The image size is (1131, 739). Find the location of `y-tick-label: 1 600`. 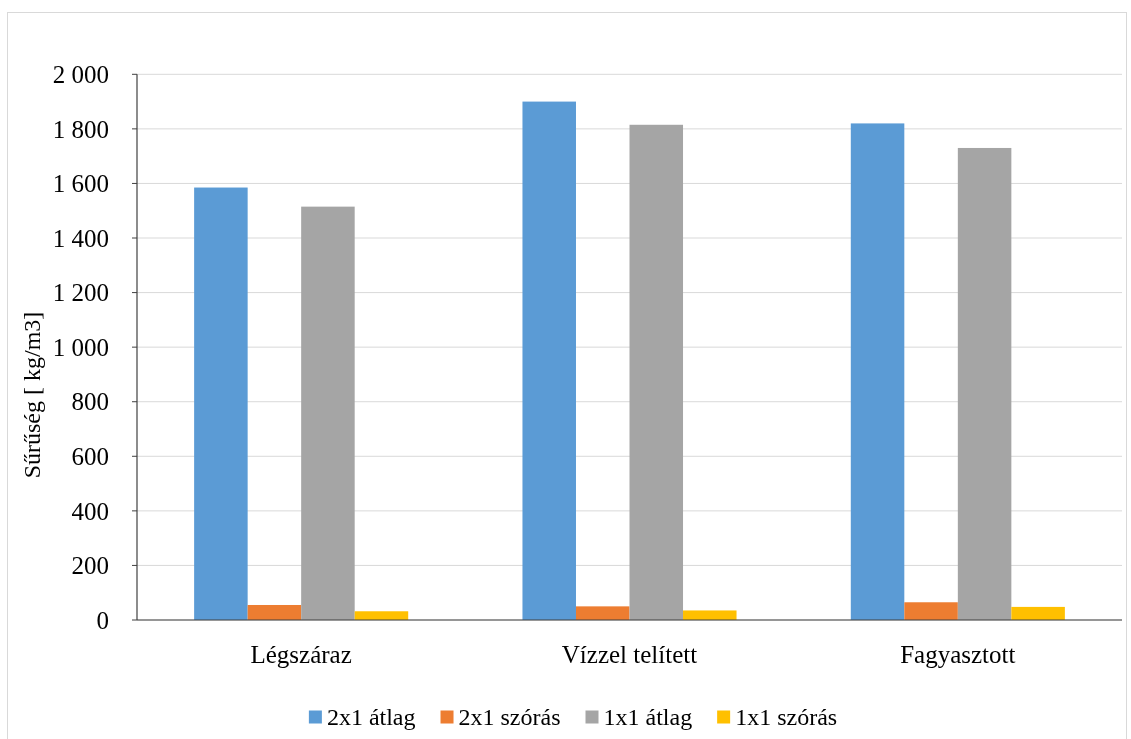

y-tick-label: 1 600 is located at coordinates (80, 184).